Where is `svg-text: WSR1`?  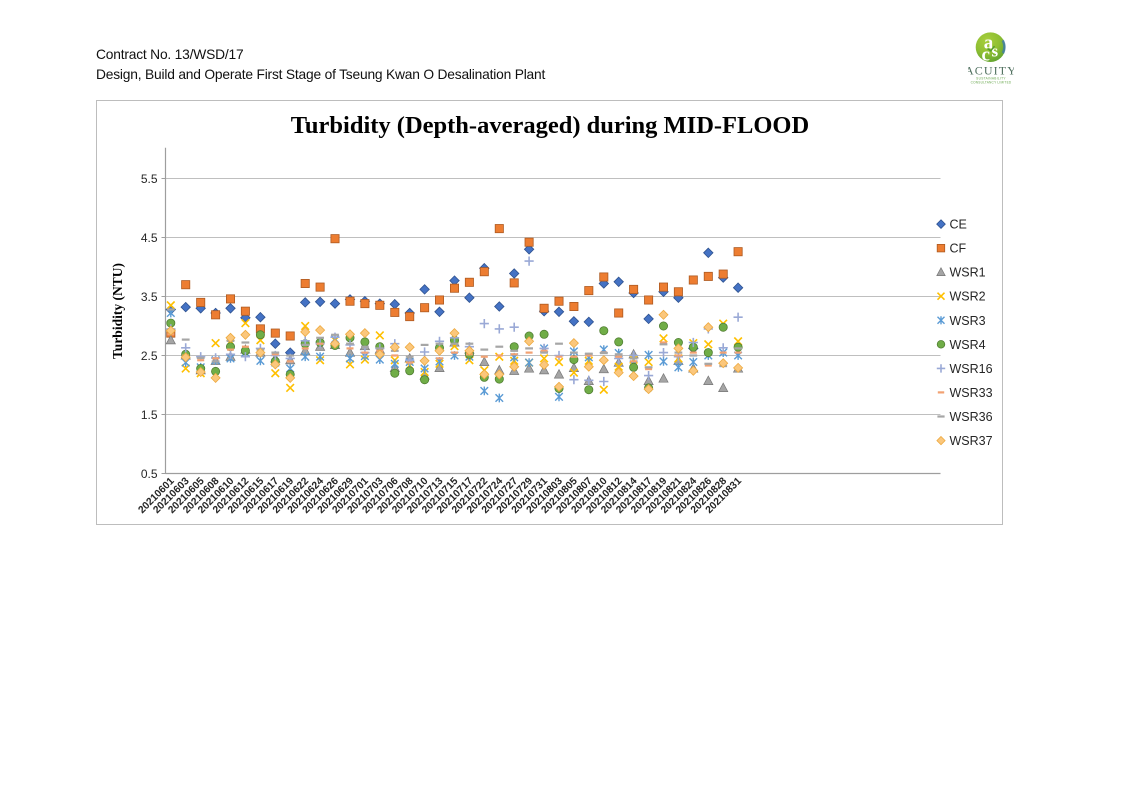
svg-text: WSR1 is located at coordinates (968, 273).